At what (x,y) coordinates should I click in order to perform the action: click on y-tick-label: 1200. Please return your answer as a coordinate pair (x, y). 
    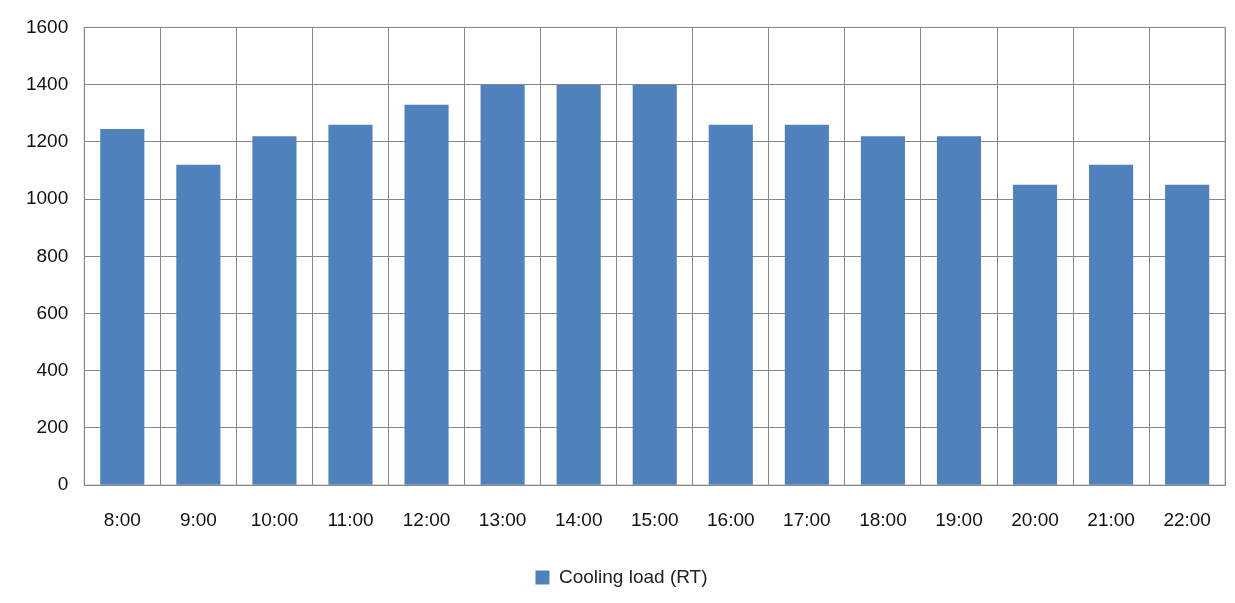
    Looking at the image, I should click on (47, 141).